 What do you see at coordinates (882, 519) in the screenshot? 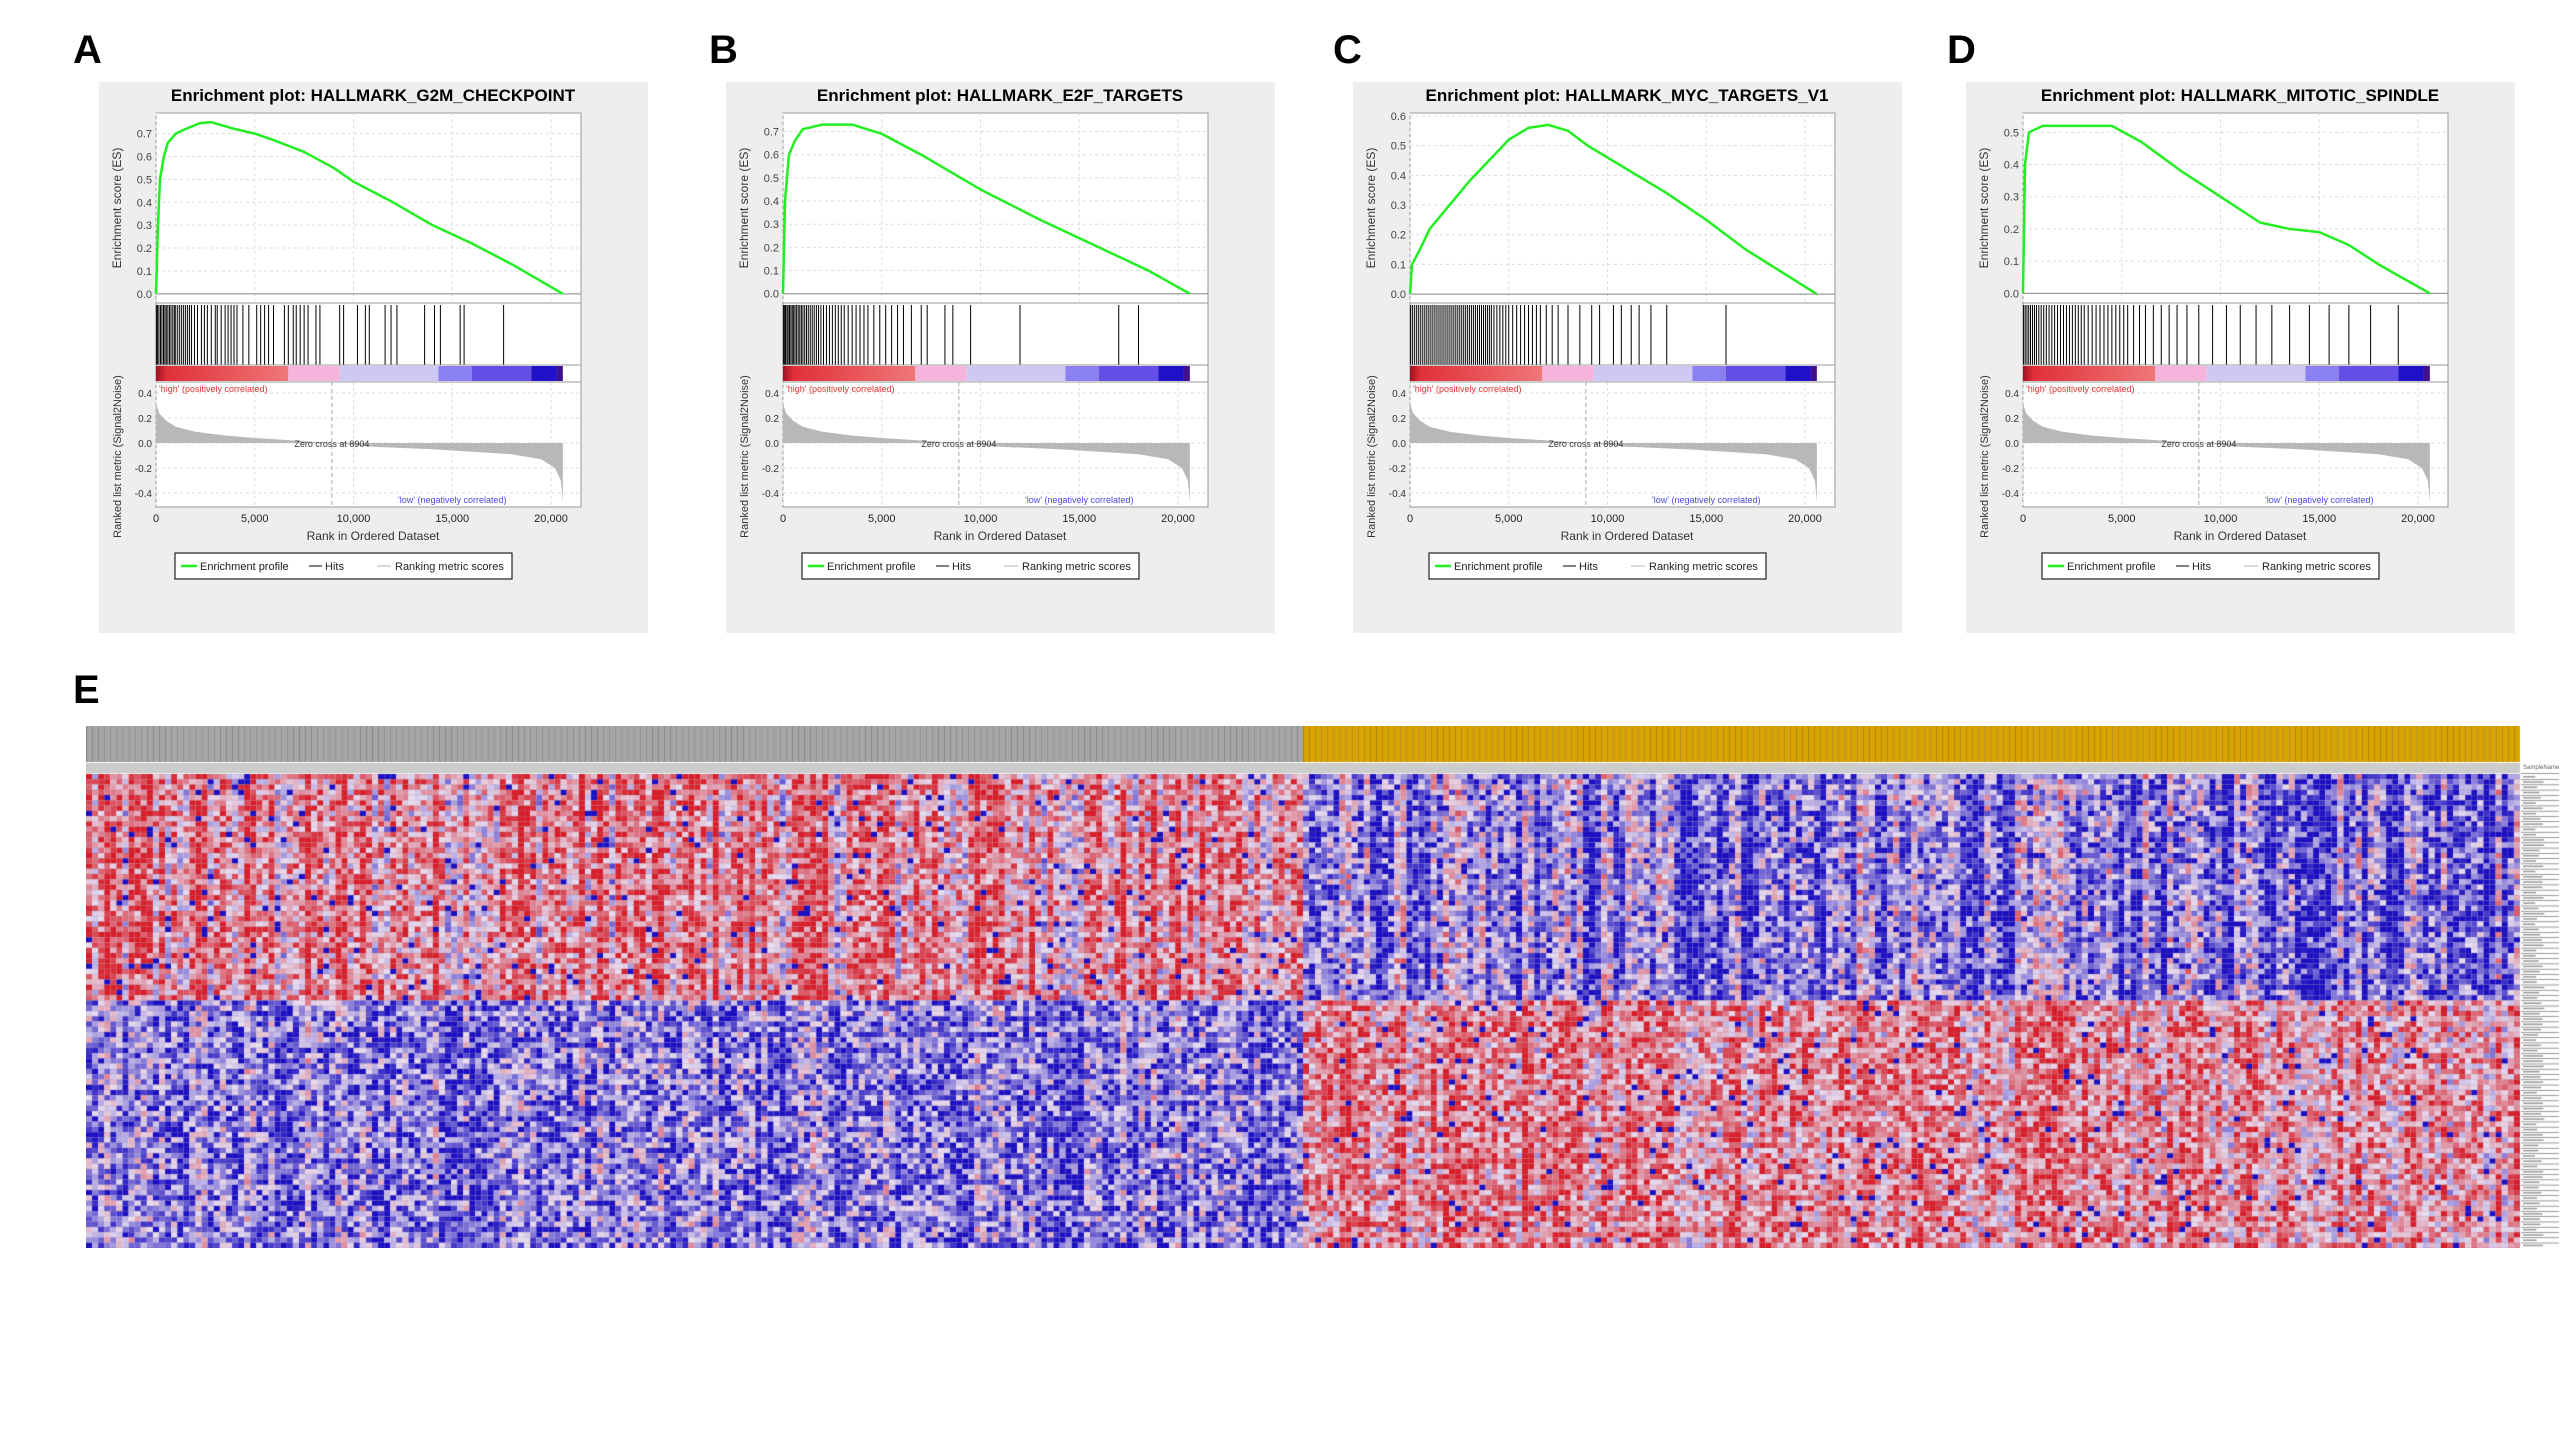
I see `x-tick-label: 5,000` at bounding box center [882, 519].